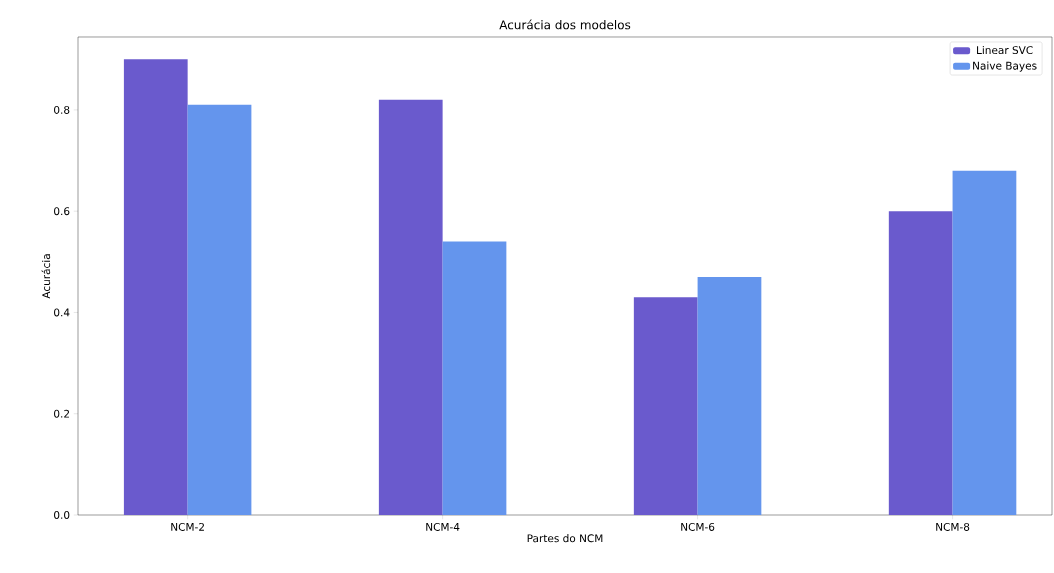 The image size is (1054, 573). I want to click on x-tick-label: NCM-6, so click(698, 526).